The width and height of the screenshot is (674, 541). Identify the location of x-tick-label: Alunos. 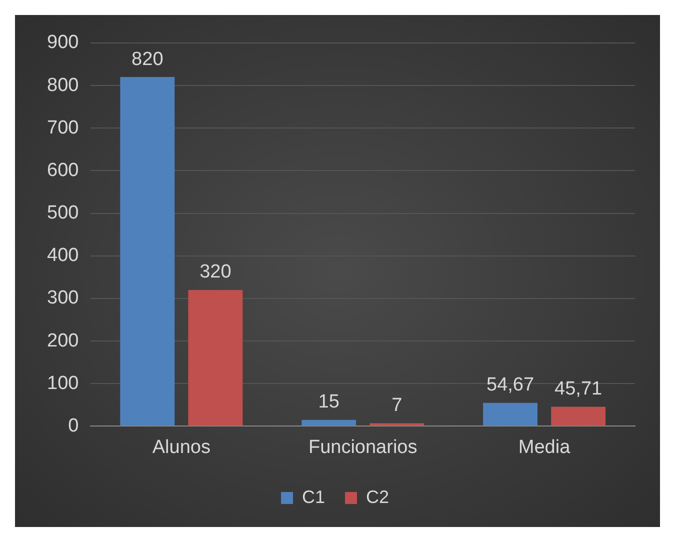
(181, 447).